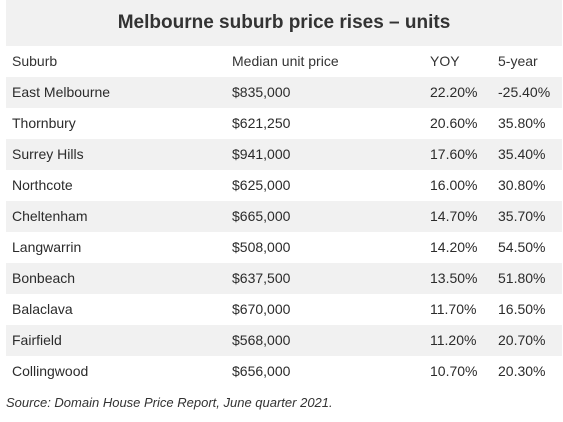 The width and height of the screenshot is (563, 422). Describe the element at coordinates (454, 185) in the screenshot. I see `cell-yoy: 16.00%` at that location.